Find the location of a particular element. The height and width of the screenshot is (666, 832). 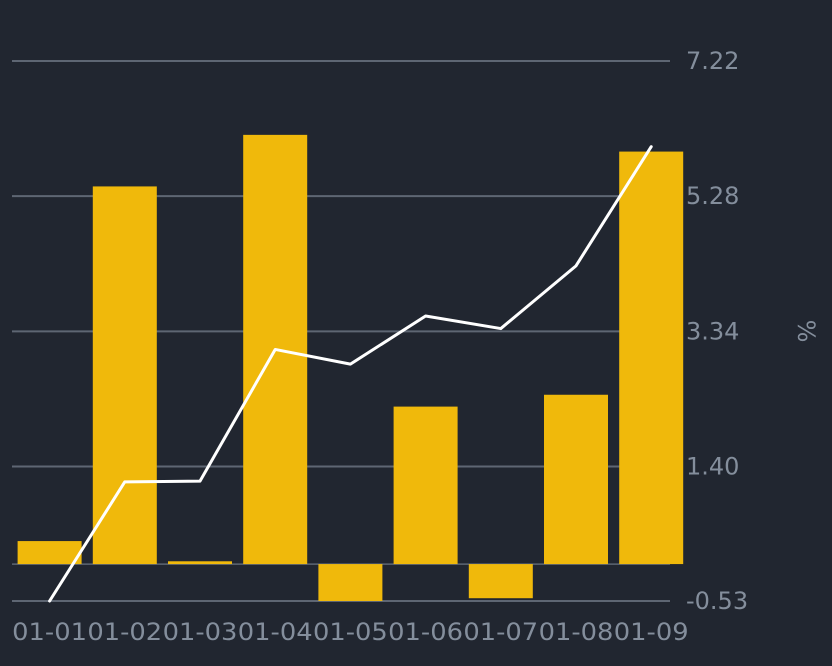

x-tick-label: 01-01 is located at coordinates (49, 632).